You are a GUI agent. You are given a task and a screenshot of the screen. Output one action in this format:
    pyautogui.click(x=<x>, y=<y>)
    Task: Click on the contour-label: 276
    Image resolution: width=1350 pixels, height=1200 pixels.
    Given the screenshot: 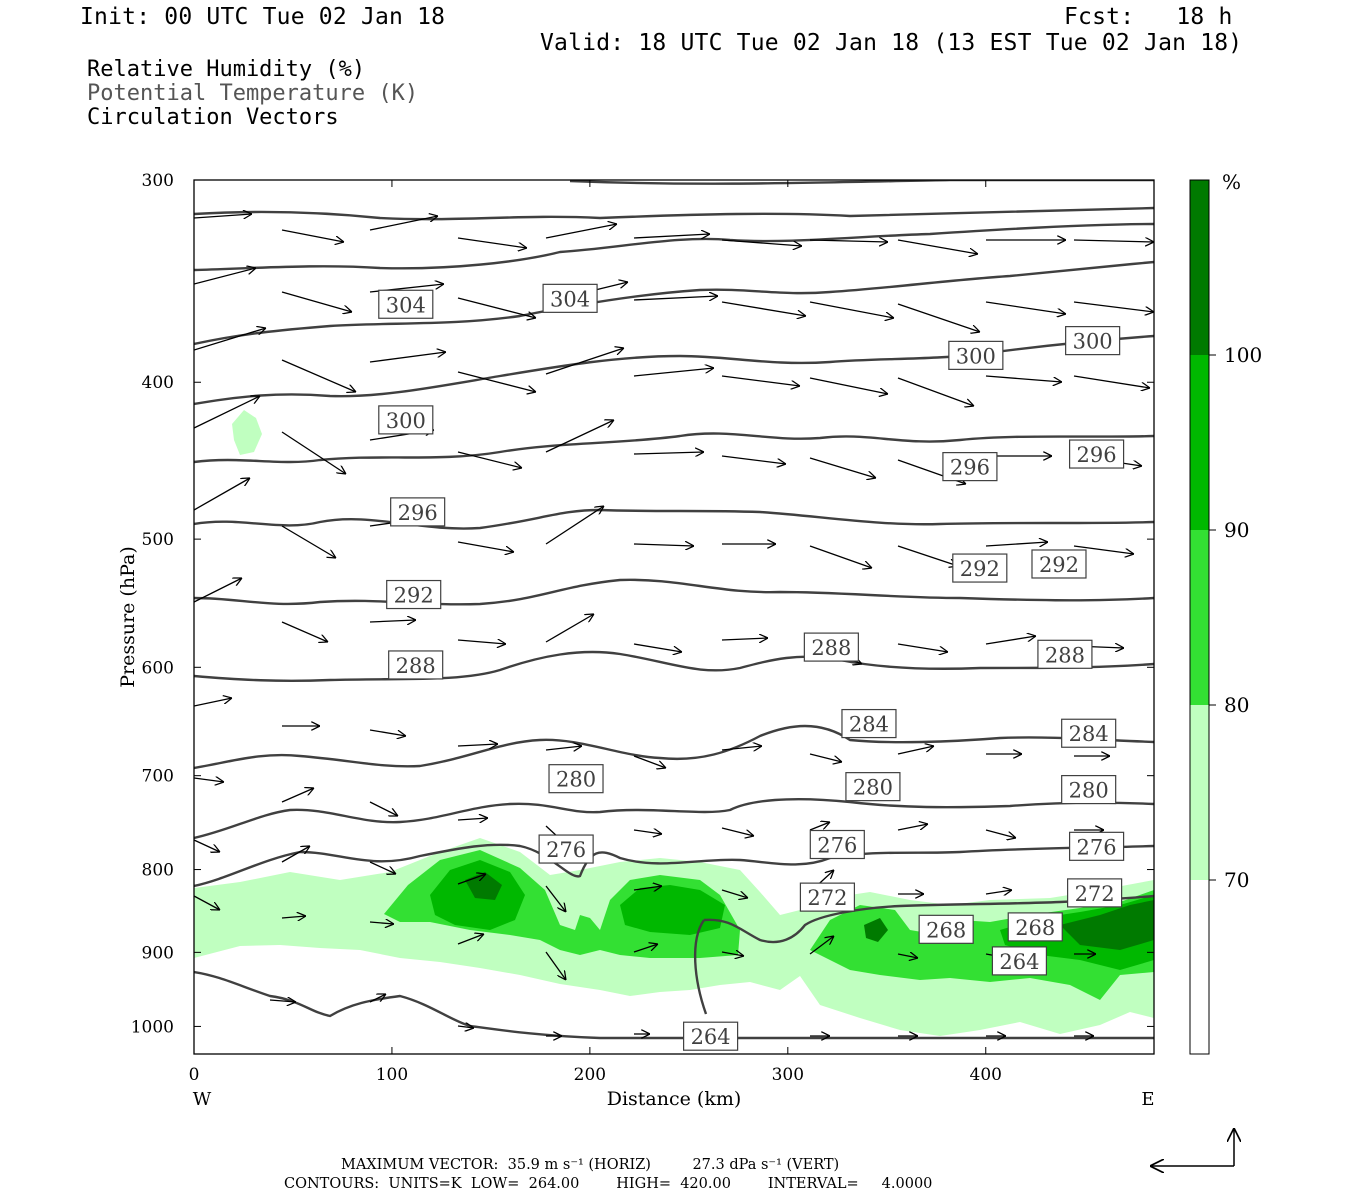 What is the action you would take?
    pyautogui.click(x=1096, y=846)
    